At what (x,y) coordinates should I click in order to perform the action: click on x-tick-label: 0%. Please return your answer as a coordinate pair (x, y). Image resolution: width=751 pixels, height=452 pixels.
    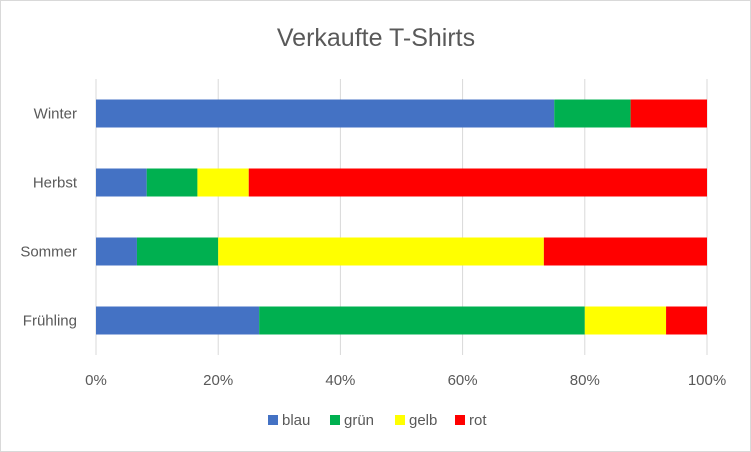
    Looking at the image, I should click on (96, 380).